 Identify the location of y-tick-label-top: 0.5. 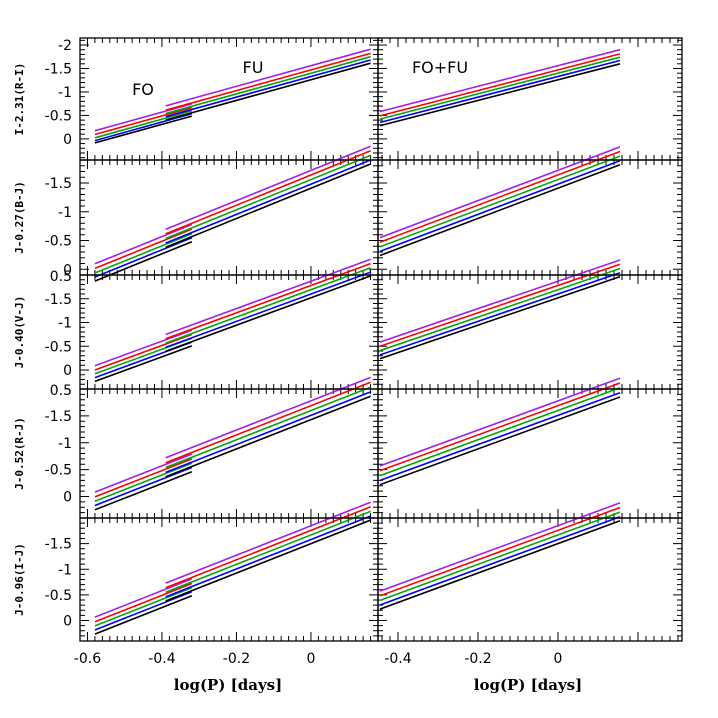
(61, 391).